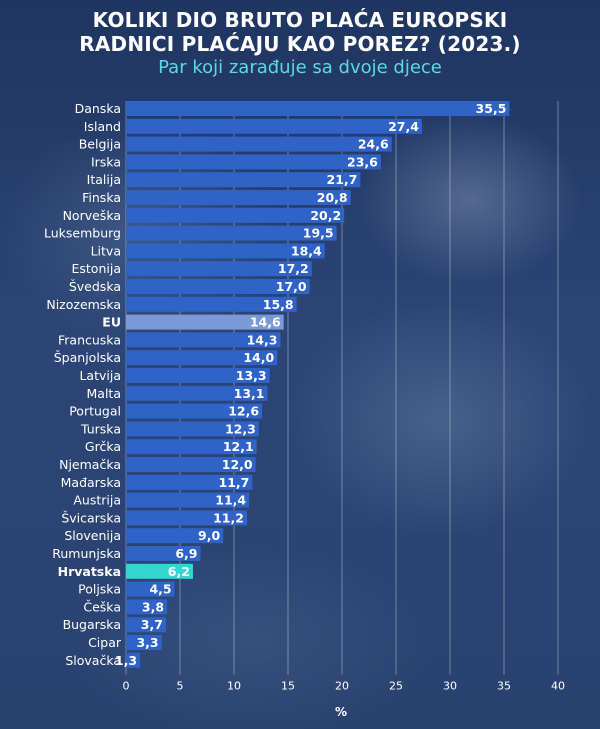 The image size is (600, 729). What do you see at coordinates (251, 375) in the screenshot?
I see `value-label: 13,3` at bounding box center [251, 375].